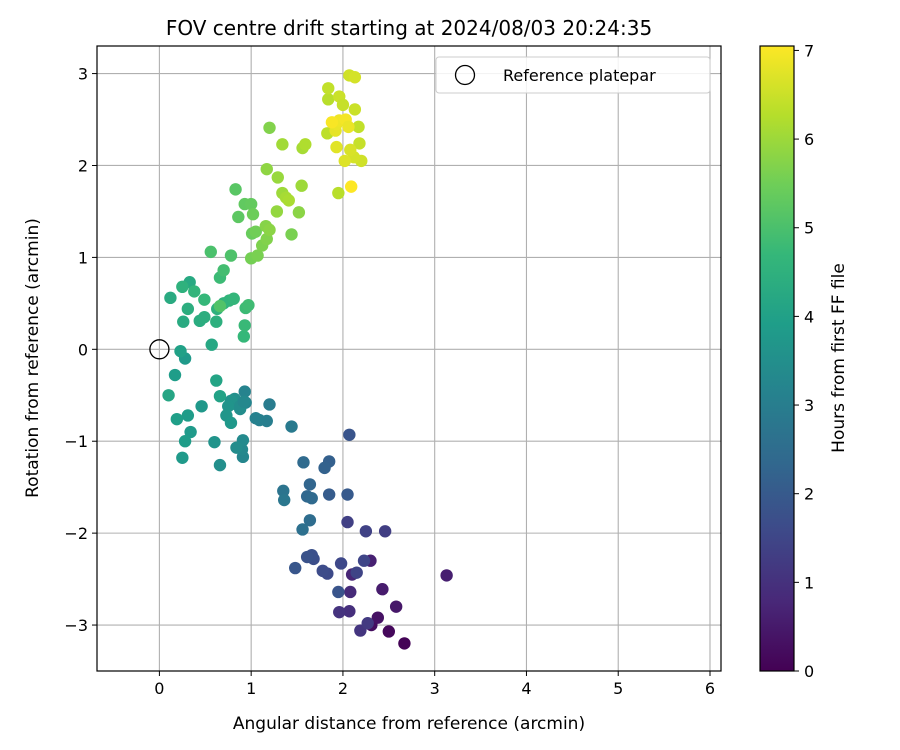  I want to click on colorbar-tick-label: 2, so click(809, 494).